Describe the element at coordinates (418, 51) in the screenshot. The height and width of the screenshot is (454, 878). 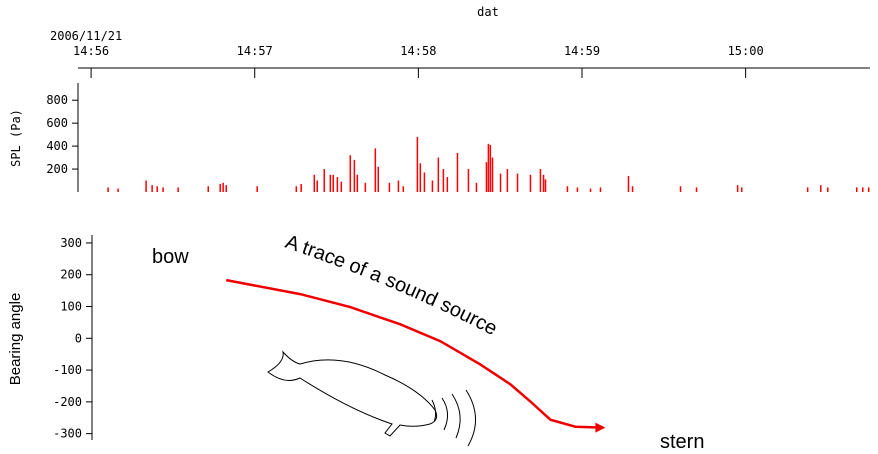
I see `x-tick-label: 14:58` at that location.